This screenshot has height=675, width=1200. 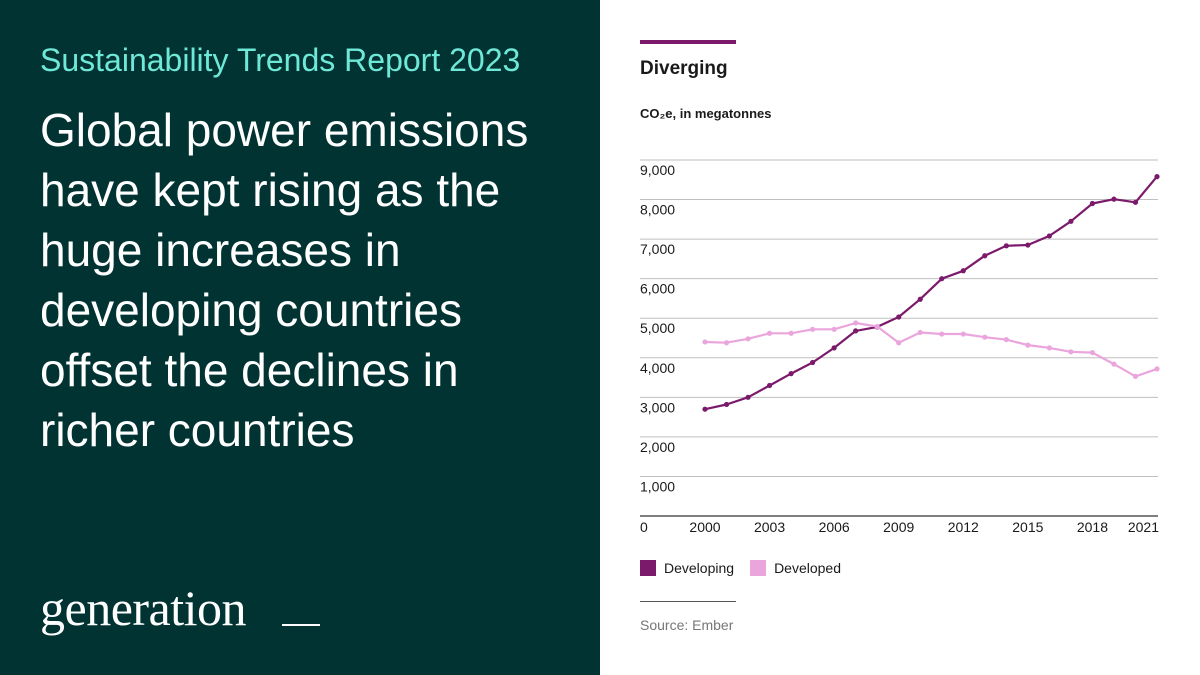 I want to click on y-tick-label: 4,000, so click(x=657, y=368).